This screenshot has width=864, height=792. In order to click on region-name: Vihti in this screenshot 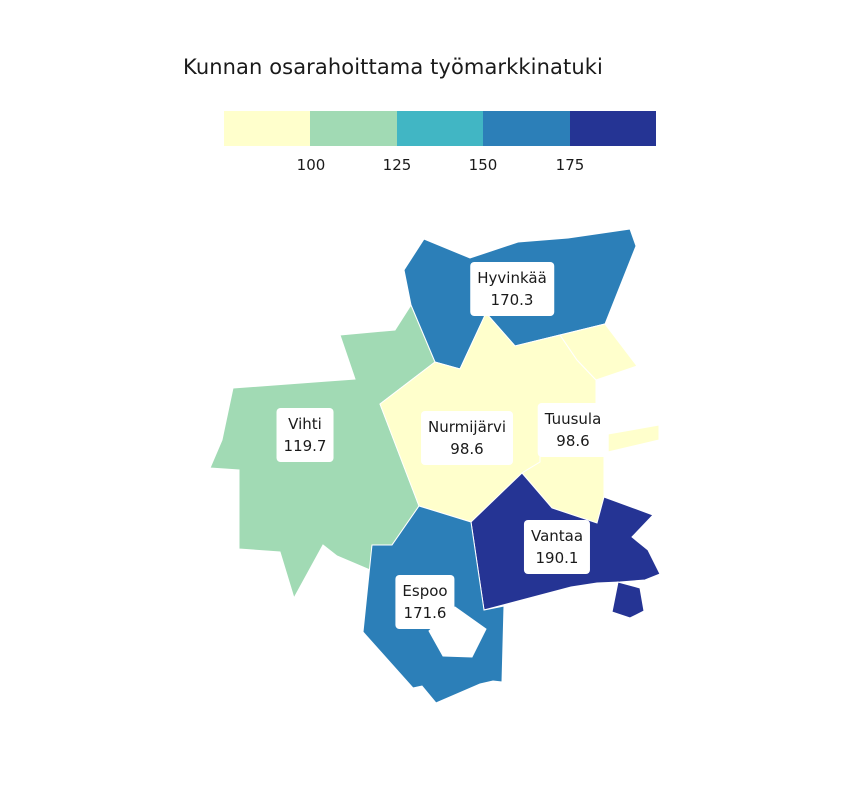, I will do `click(305, 424)`.